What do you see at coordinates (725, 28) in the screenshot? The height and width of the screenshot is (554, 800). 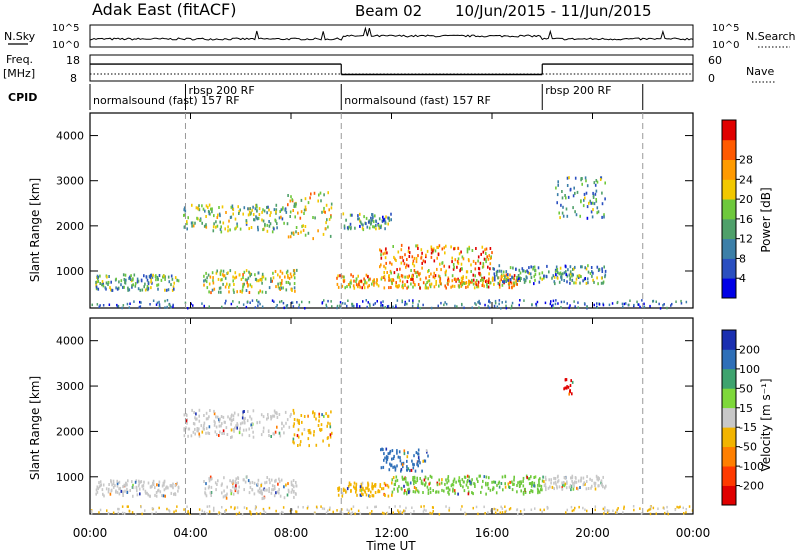 I see `nsearch-tick-top: 10^5` at bounding box center [725, 28].